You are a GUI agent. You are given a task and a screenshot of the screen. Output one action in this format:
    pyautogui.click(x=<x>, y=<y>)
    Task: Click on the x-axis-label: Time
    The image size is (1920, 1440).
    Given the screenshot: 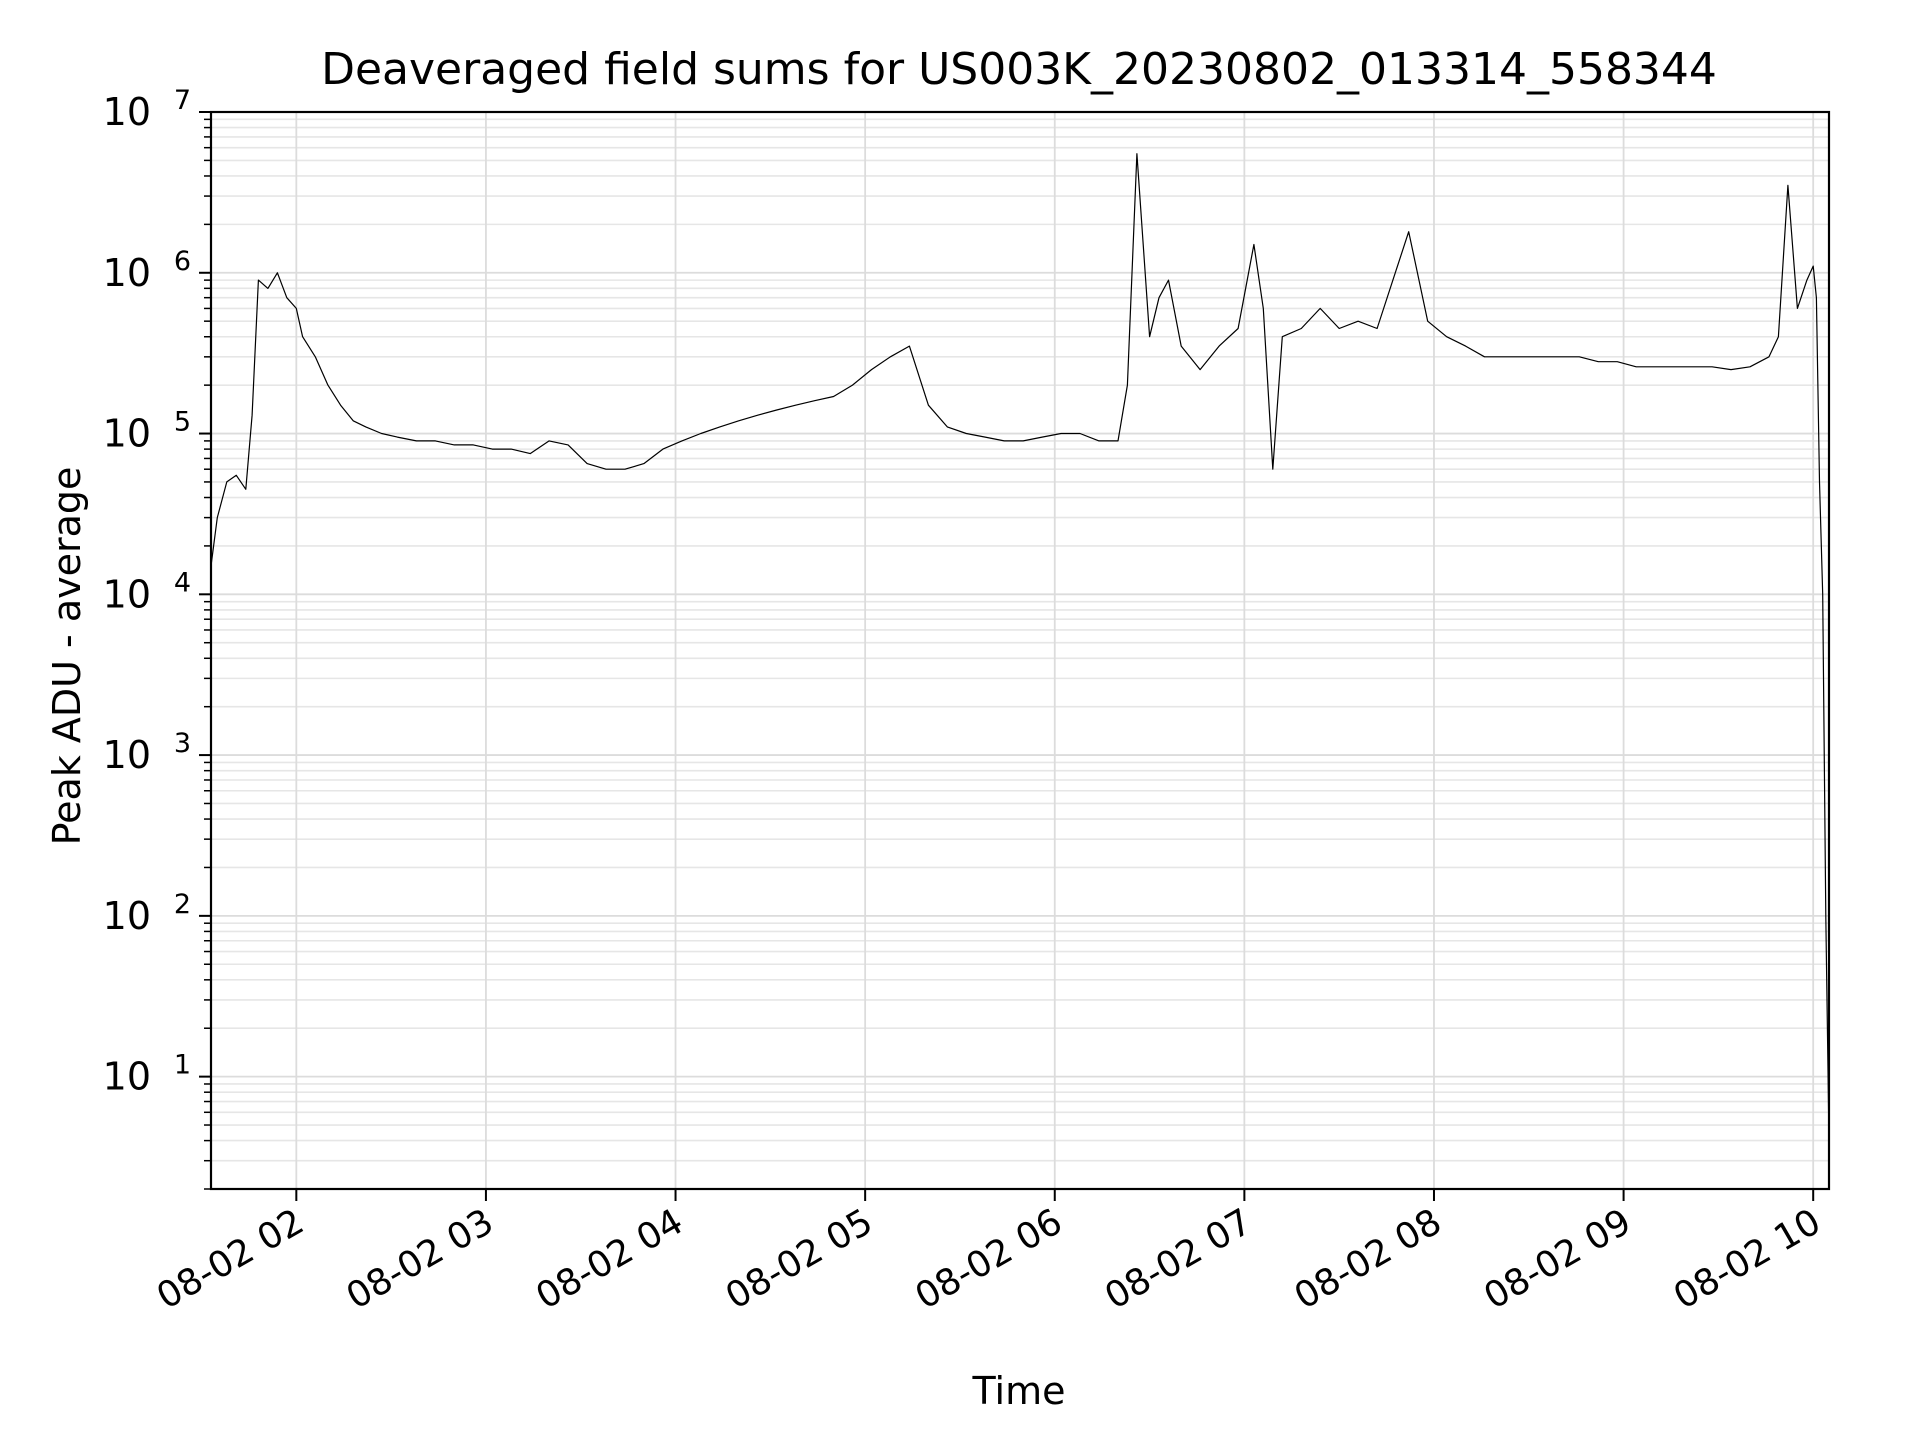 What is the action you would take?
    pyautogui.click(x=1019, y=1391)
    